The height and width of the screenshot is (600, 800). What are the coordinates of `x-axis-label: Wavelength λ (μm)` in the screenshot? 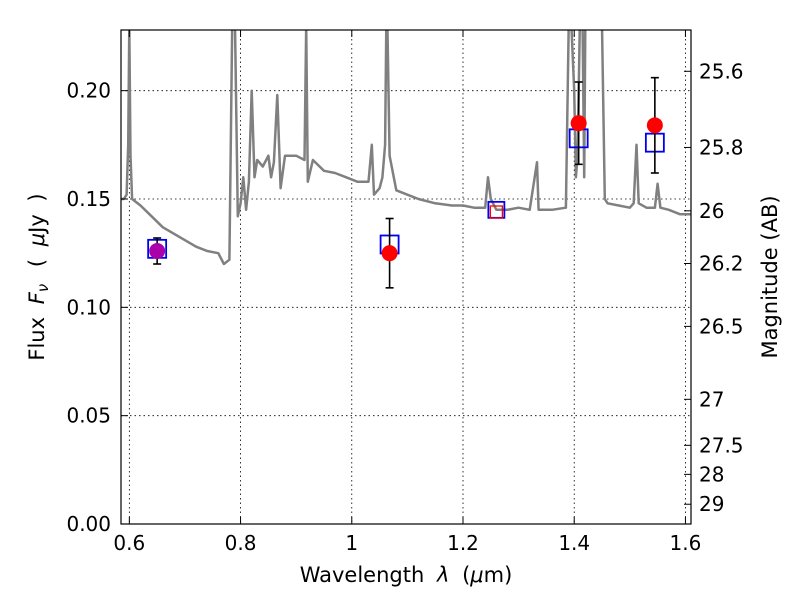 It's located at (406, 575).